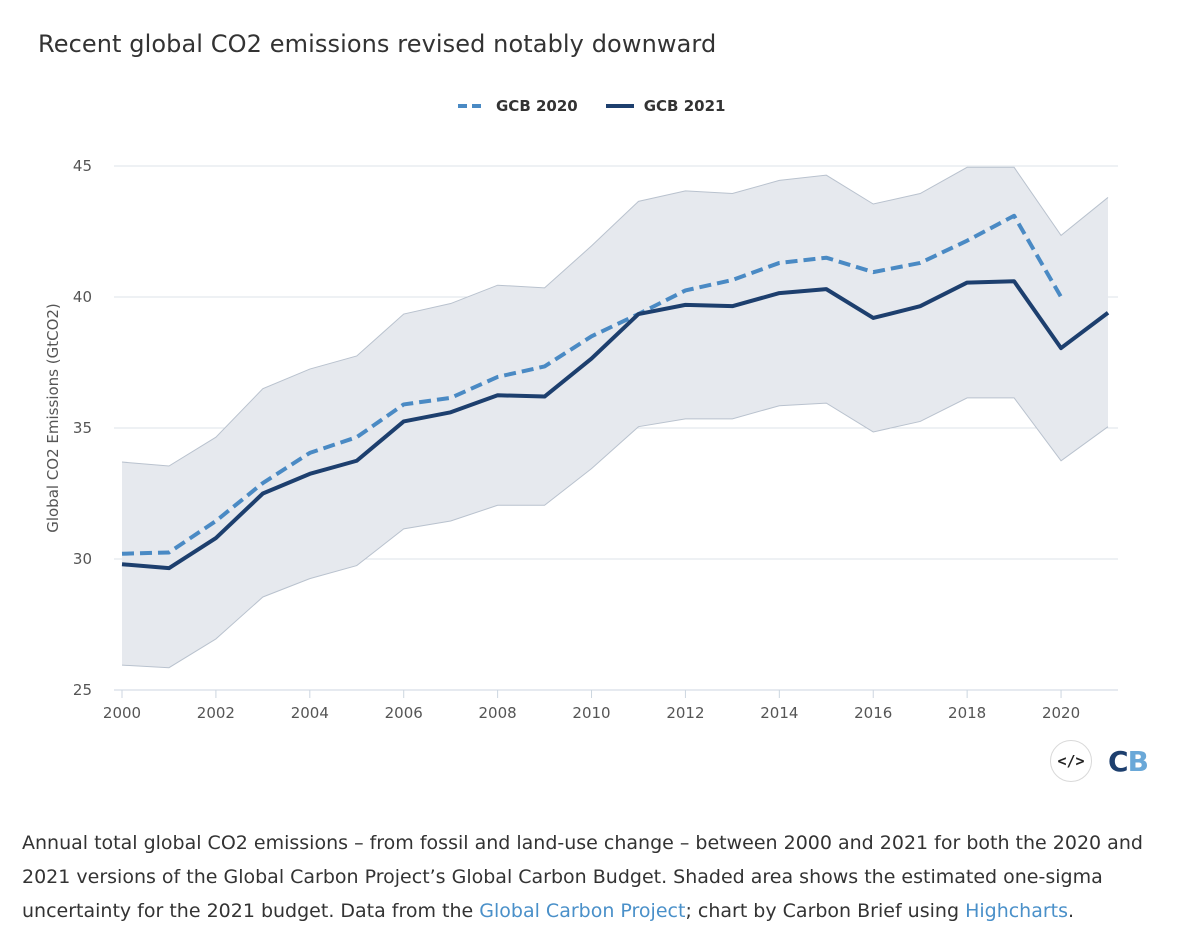 The width and height of the screenshot is (1200, 939). Describe the element at coordinates (582, 911) in the screenshot. I see `global-carbon-project-link: Global Carbon Project` at that location.